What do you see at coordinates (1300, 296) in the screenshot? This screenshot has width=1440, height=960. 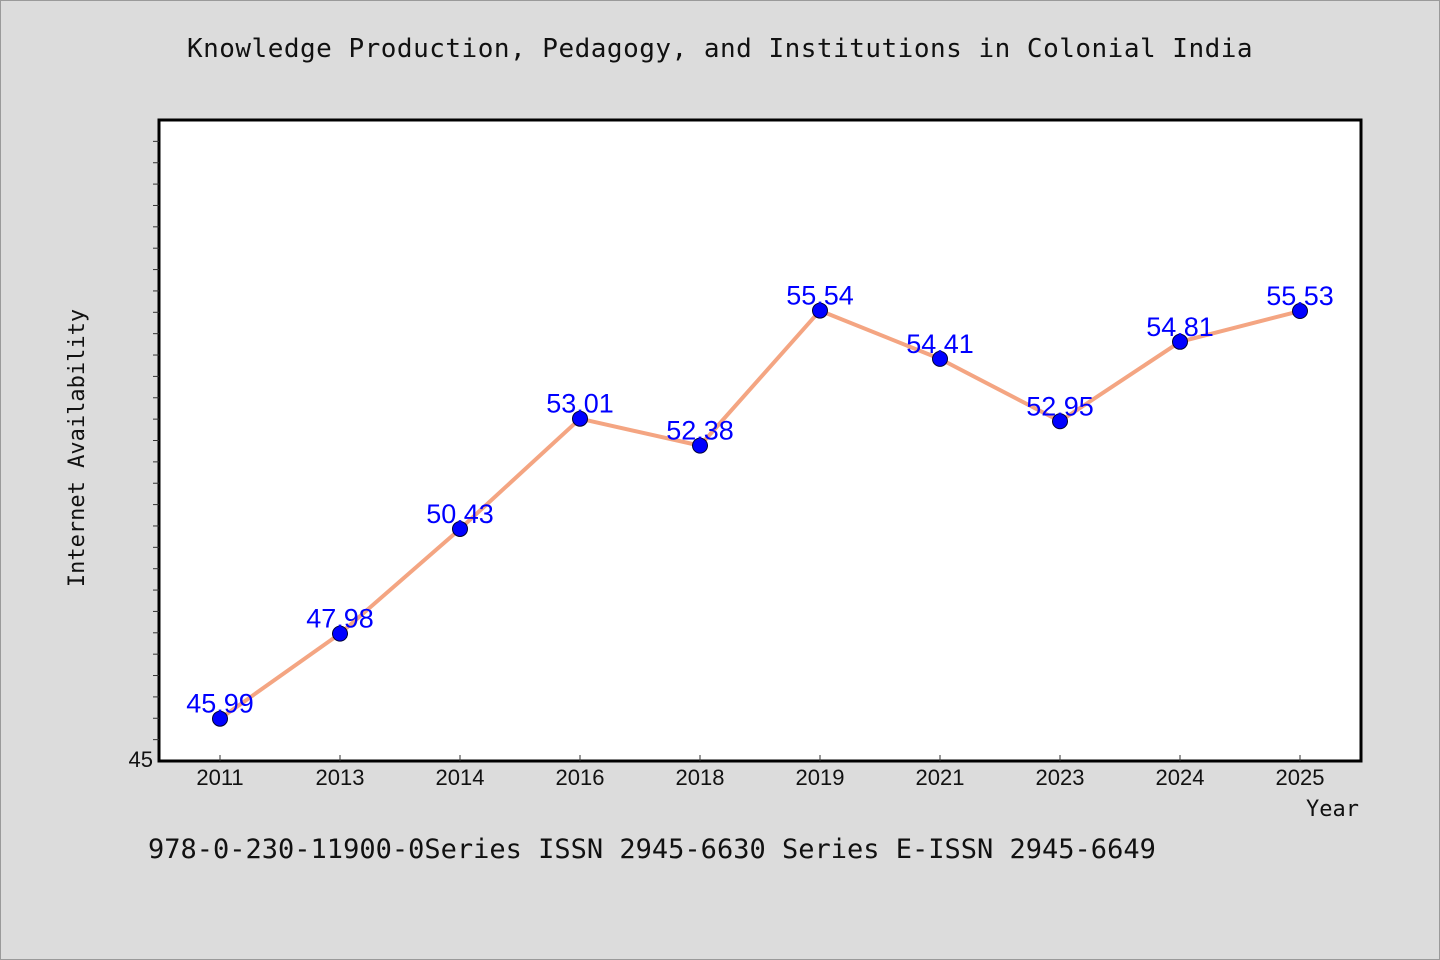 I see `data-label: 55.53` at bounding box center [1300, 296].